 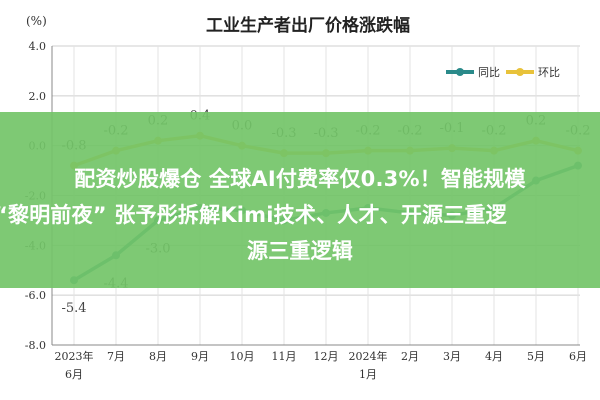 I want to click on overlay-headline-line2: “黎明前夜” 张予彤拆解Kimi技术、人才、开源三重逻, so click(x=253, y=215).